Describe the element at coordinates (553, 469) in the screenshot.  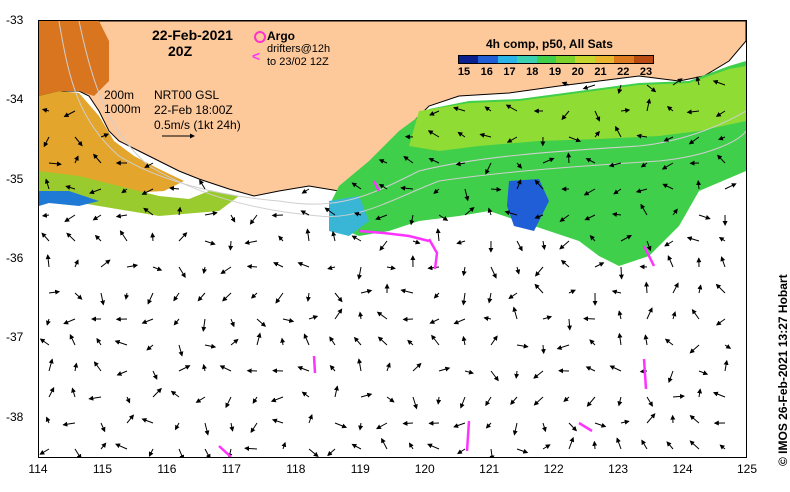
I see `lon-tick-122: 122` at that location.